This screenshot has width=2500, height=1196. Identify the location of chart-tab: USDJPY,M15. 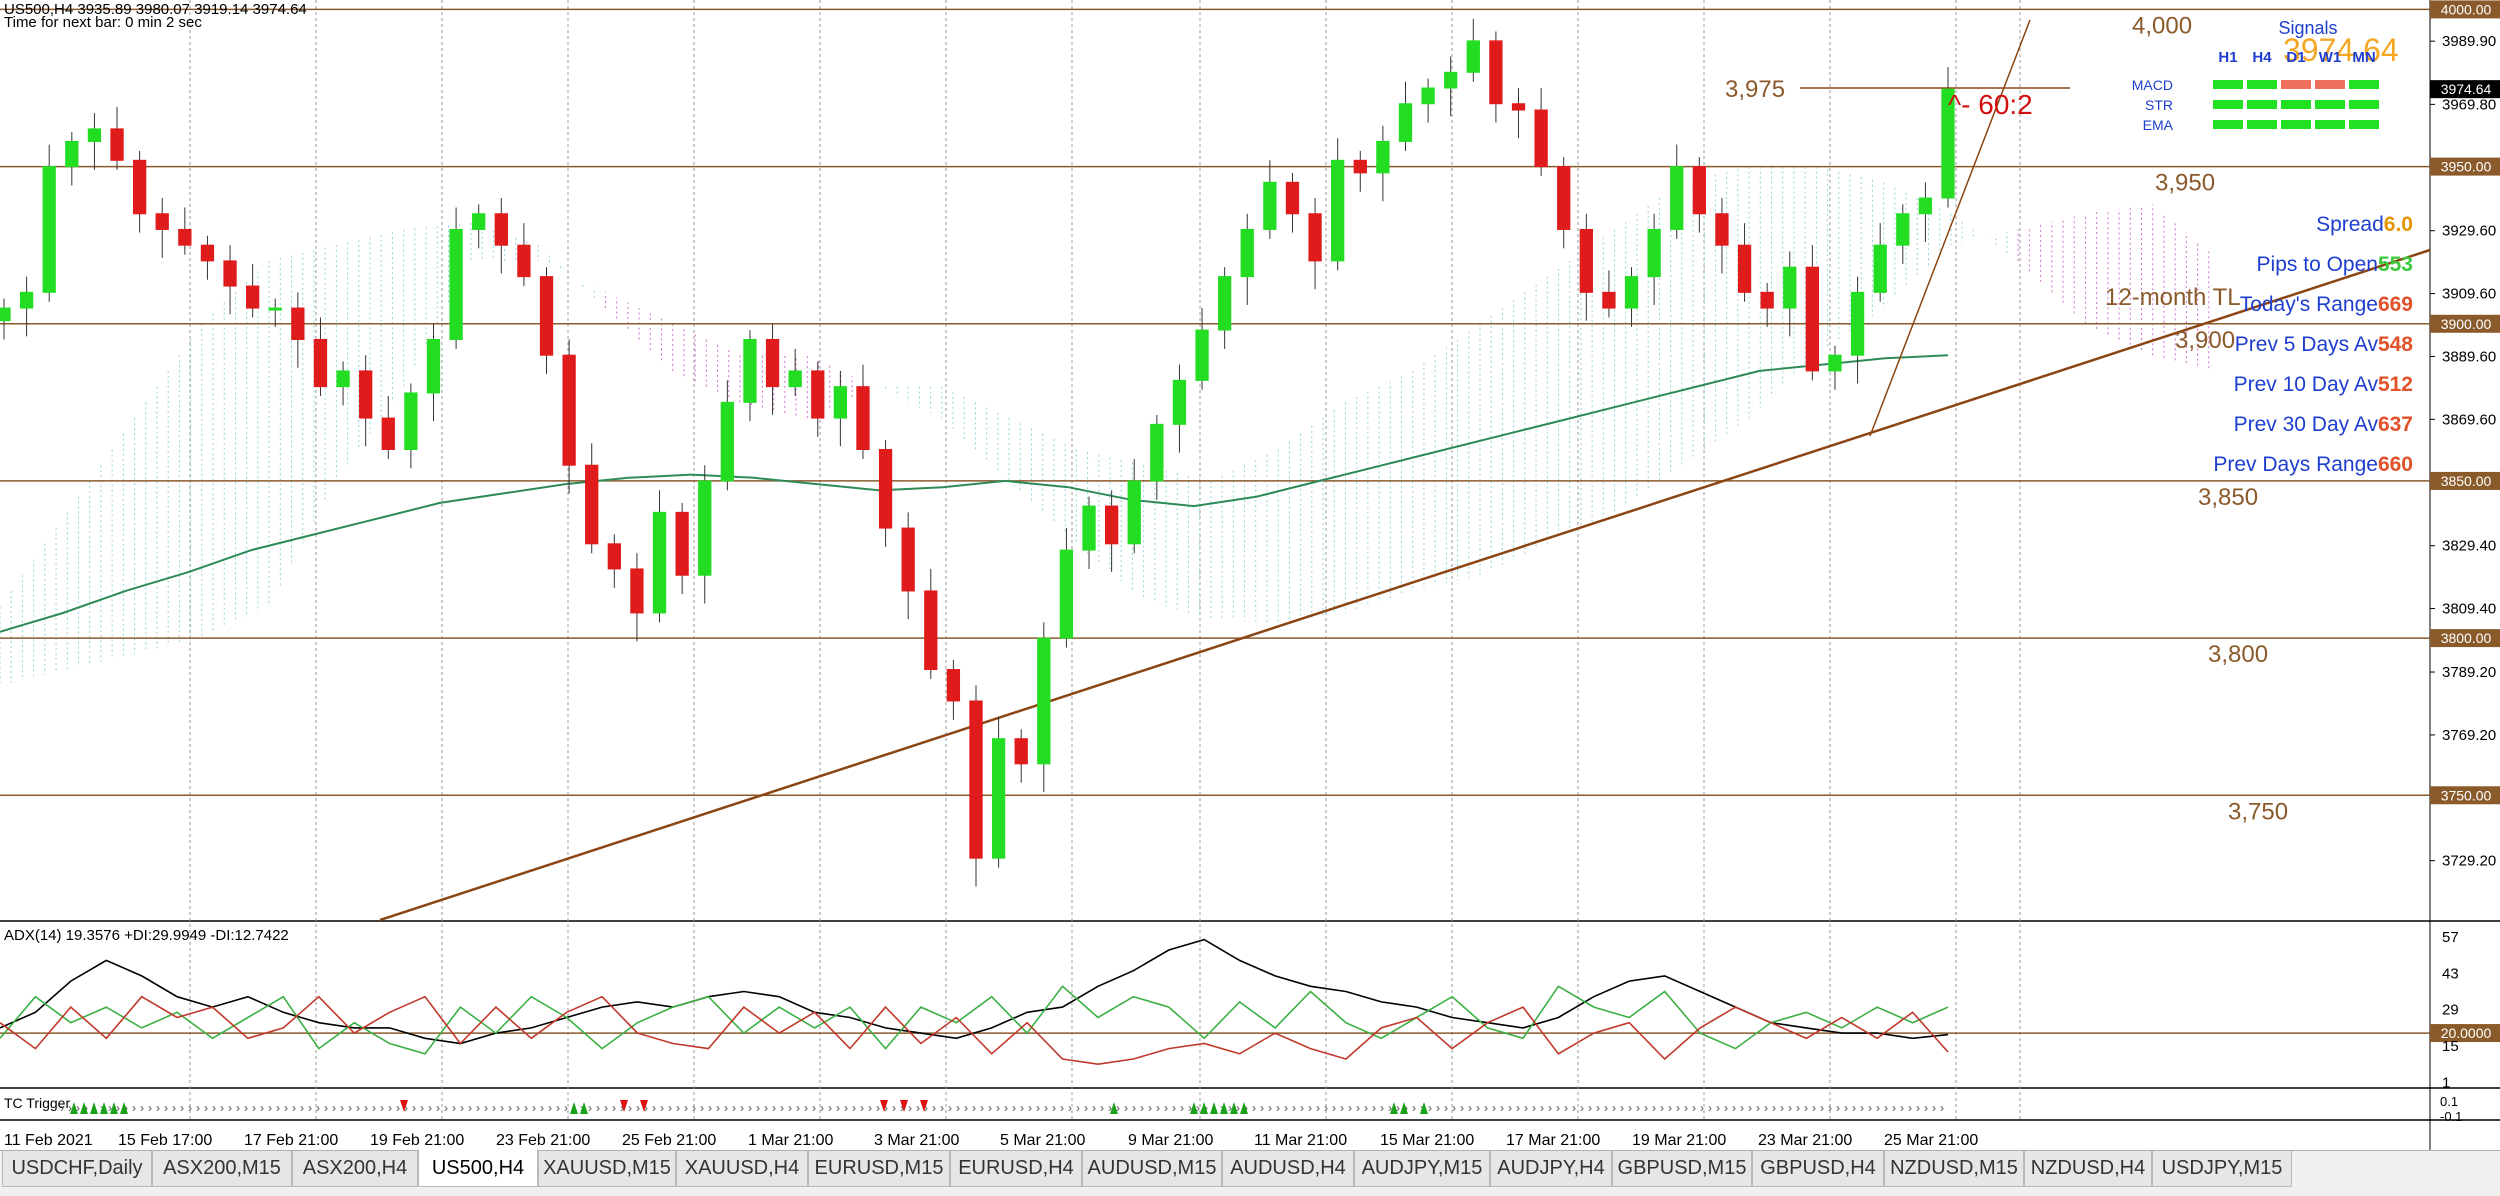
(2222, 1169).